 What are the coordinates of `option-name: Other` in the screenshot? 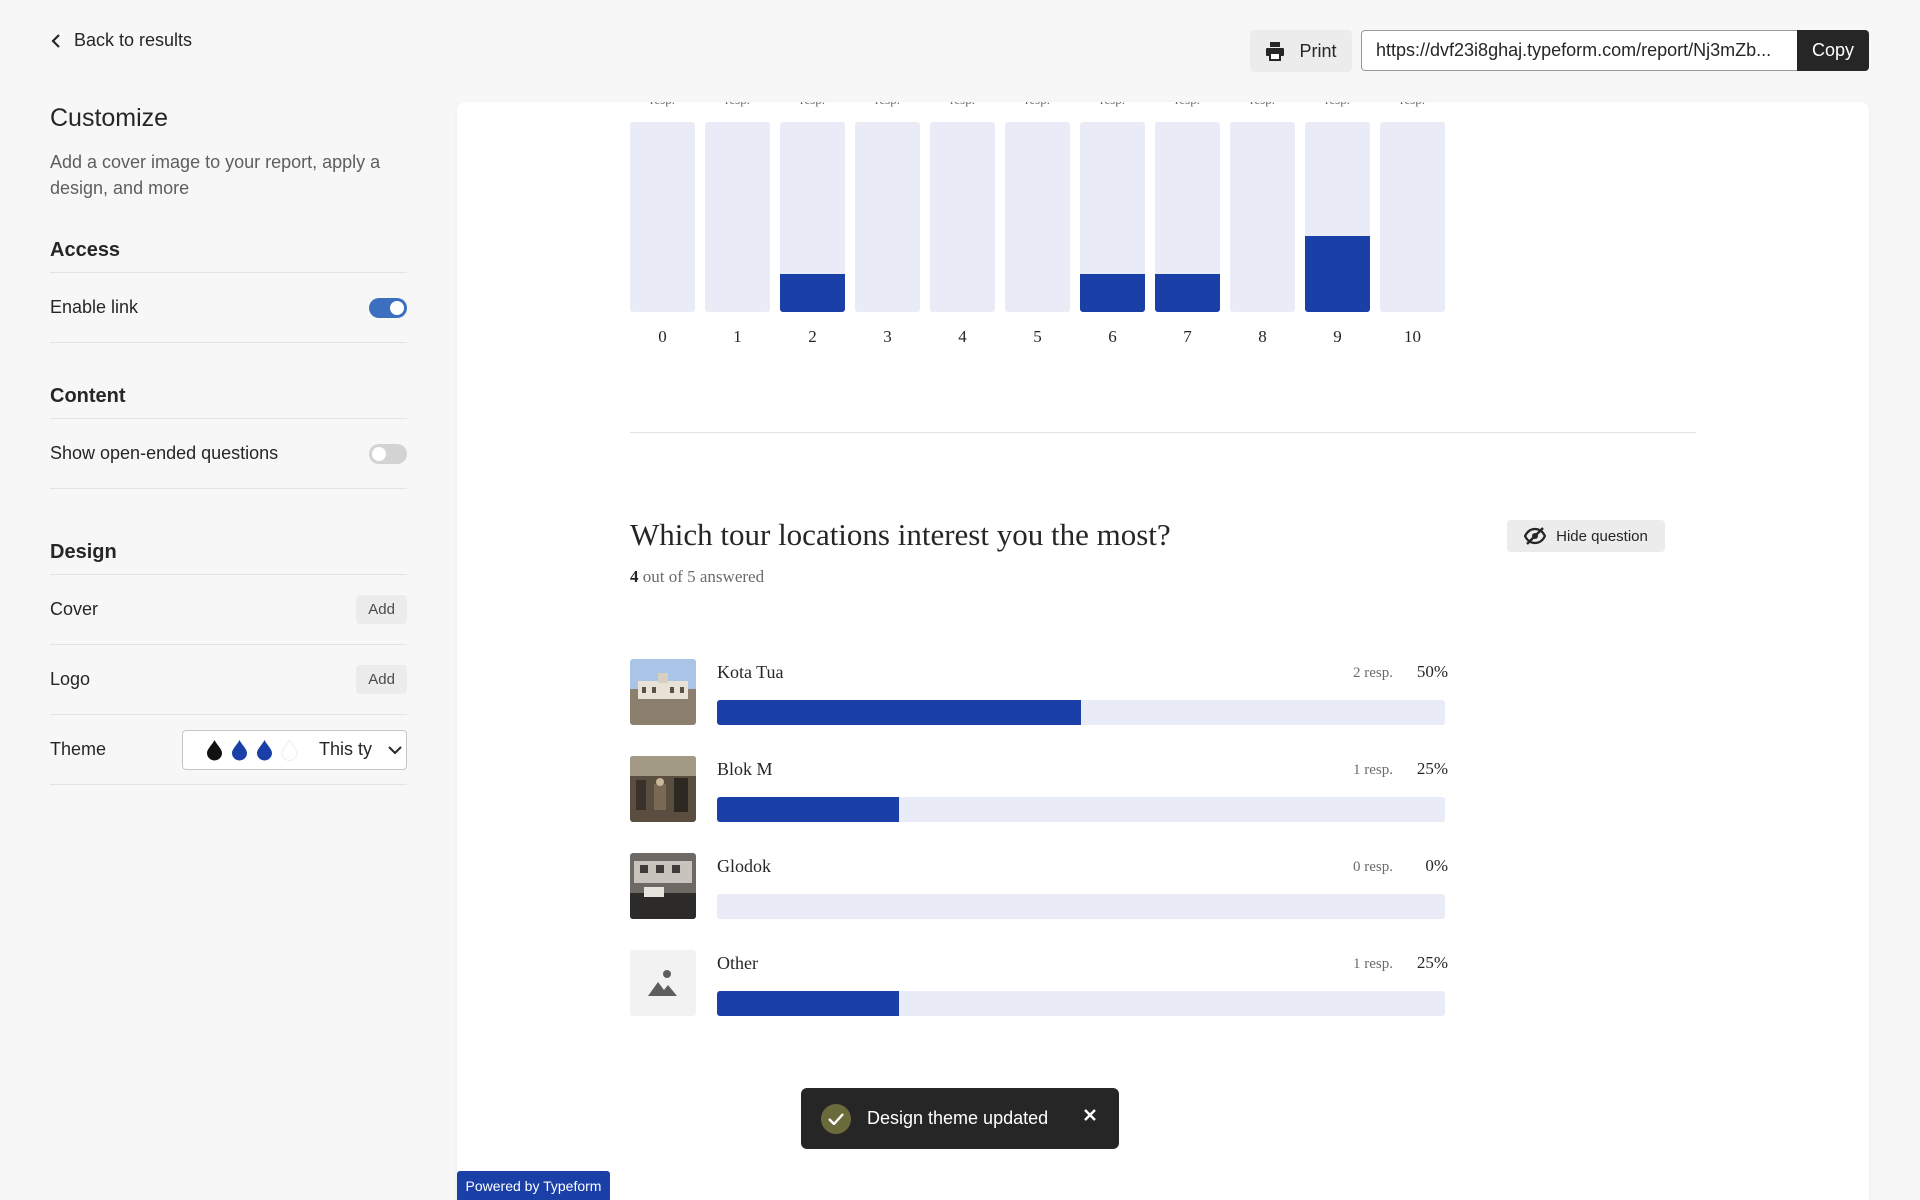 It's located at (737, 963).